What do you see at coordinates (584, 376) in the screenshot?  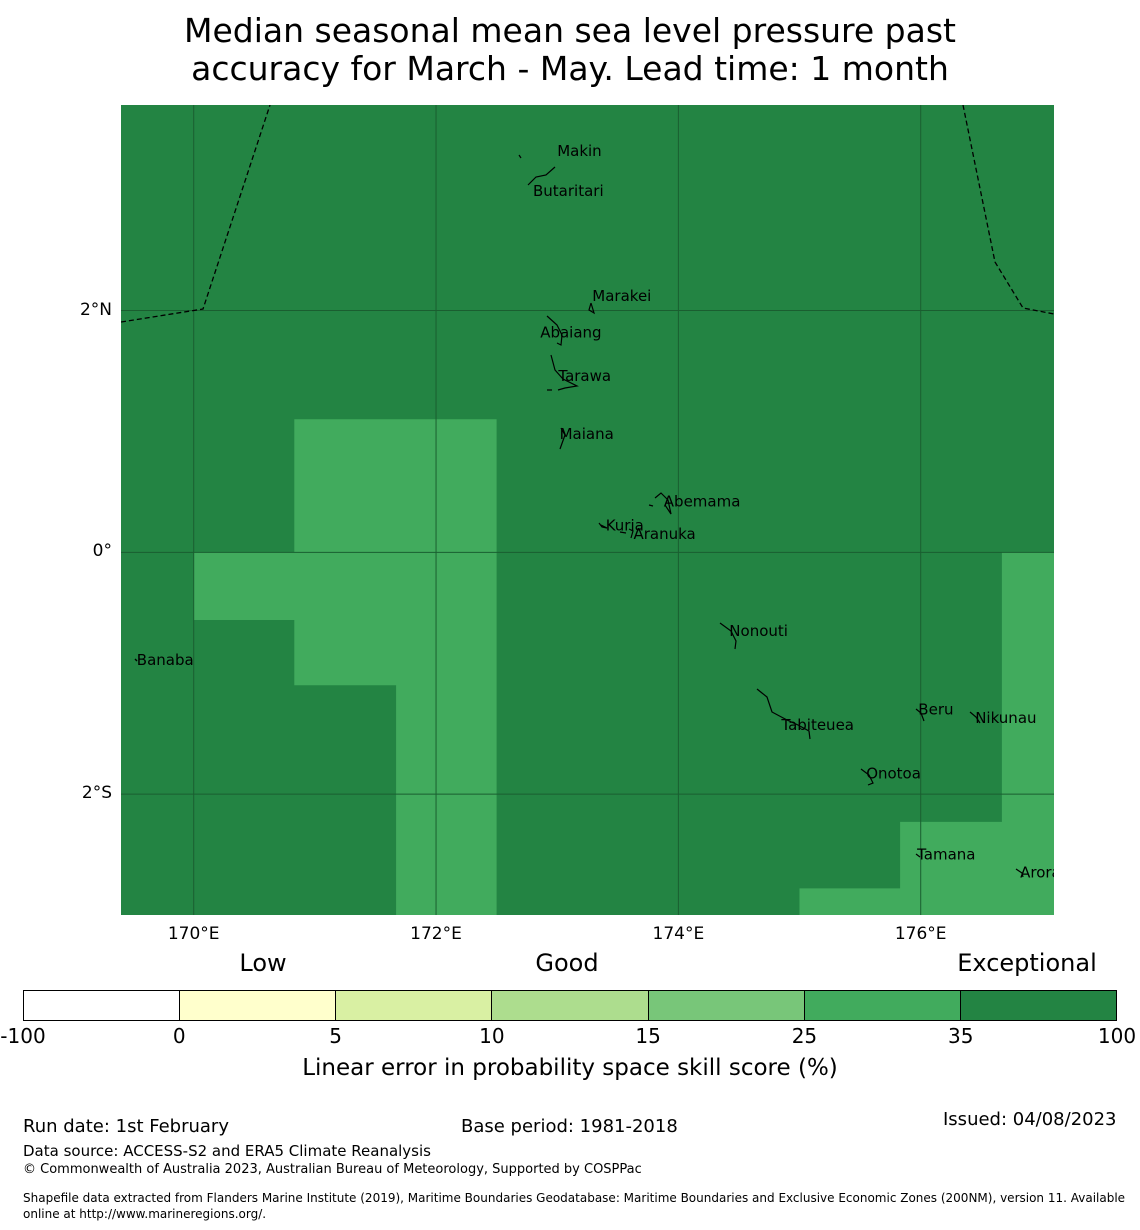 I see `place-label-tarawa: Tarawa` at bounding box center [584, 376].